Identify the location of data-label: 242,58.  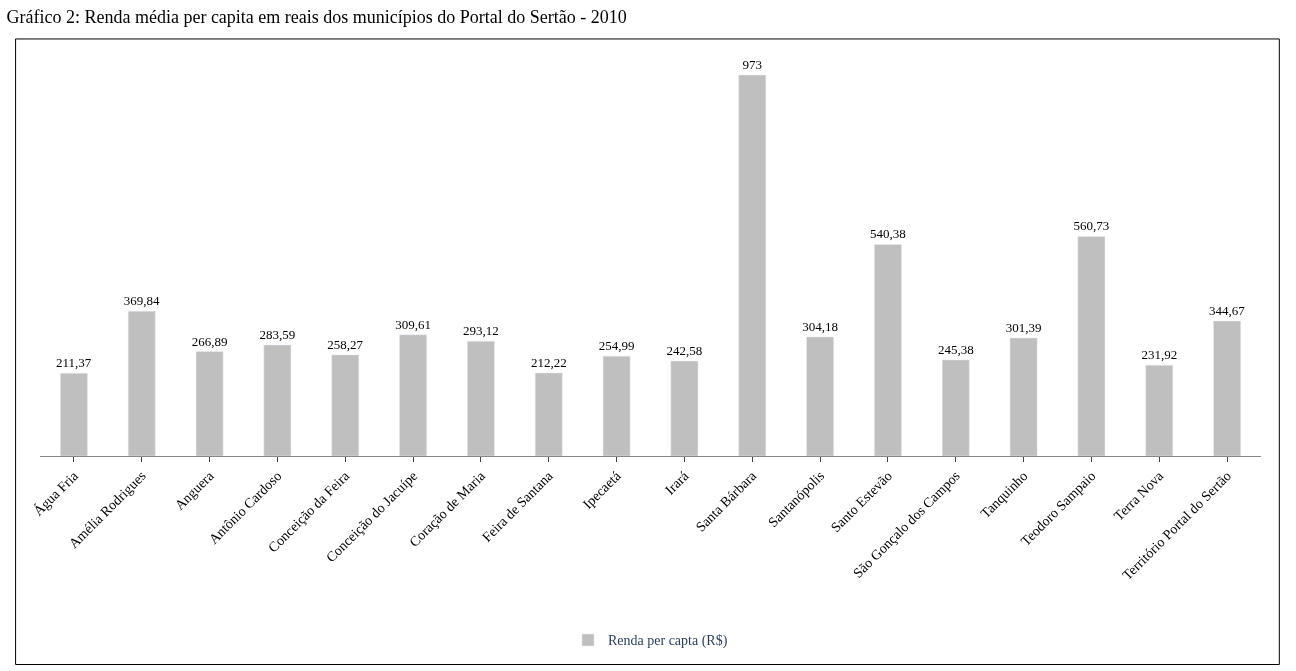
(684, 351).